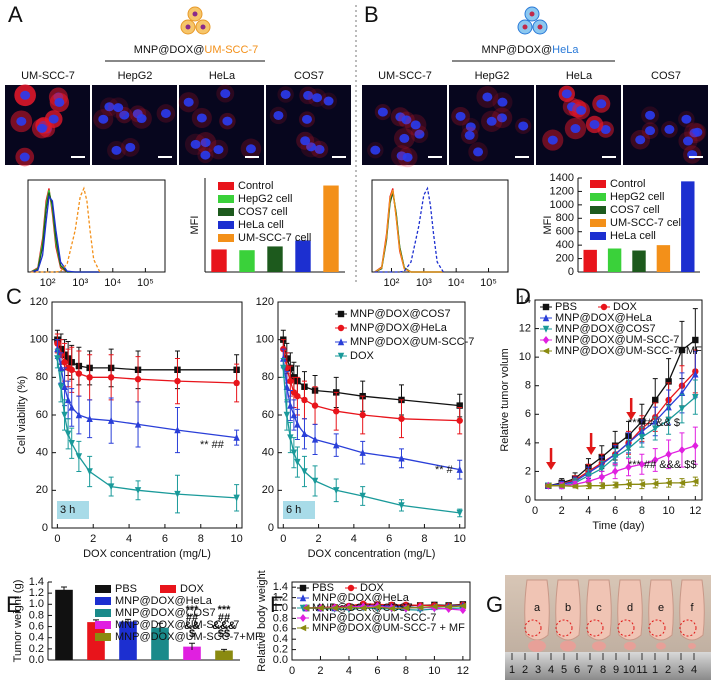 Image resolution: width=711 pixels, height=685 pixels. What do you see at coordinates (283, 539) in the screenshot?
I see `x-tick-label: 0` at bounding box center [283, 539].